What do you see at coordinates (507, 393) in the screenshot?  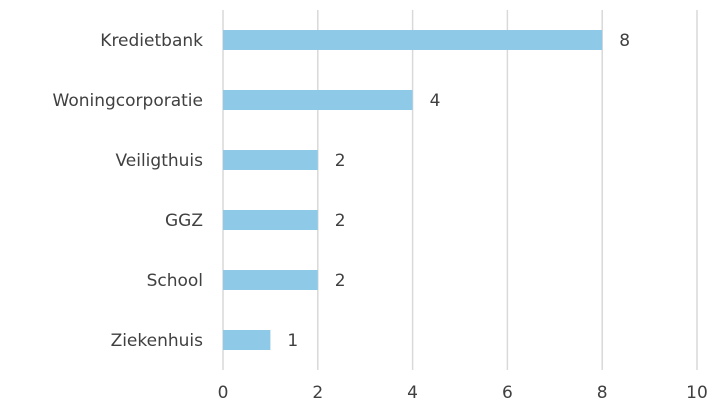 I see `x-tick-label: 6` at bounding box center [507, 393].